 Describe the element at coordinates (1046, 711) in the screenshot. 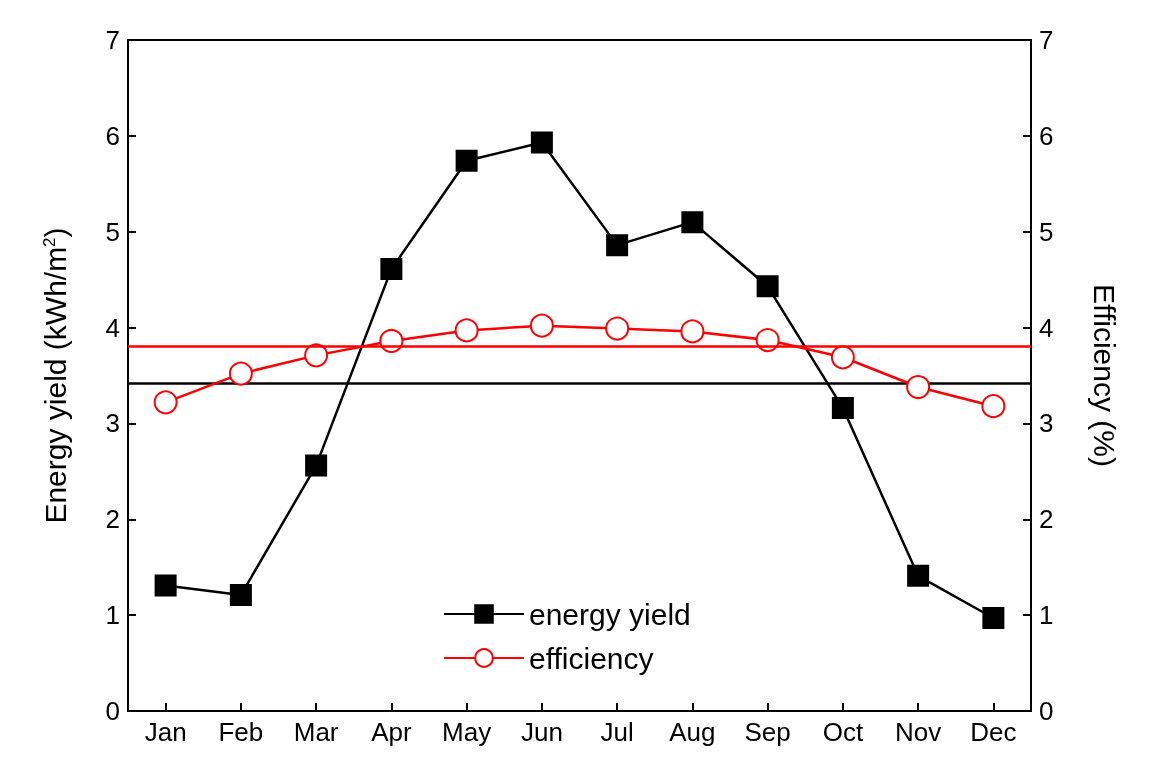

I see `y2-tick-label: 0` at that location.